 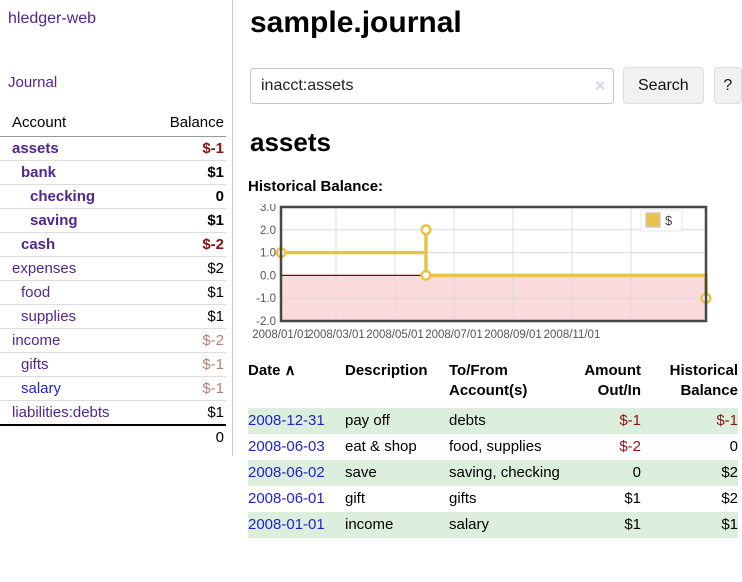 What do you see at coordinates (727, 420) in the screenshot?
I see `transaction-balance: $-1` at bounding box center [727, 420].